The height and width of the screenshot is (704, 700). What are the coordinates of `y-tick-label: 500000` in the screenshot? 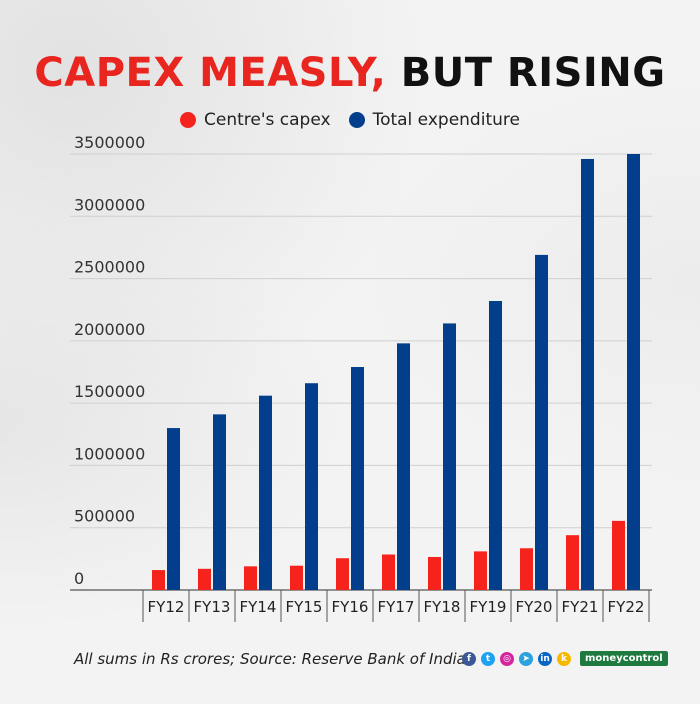 It's located at (104, 516).